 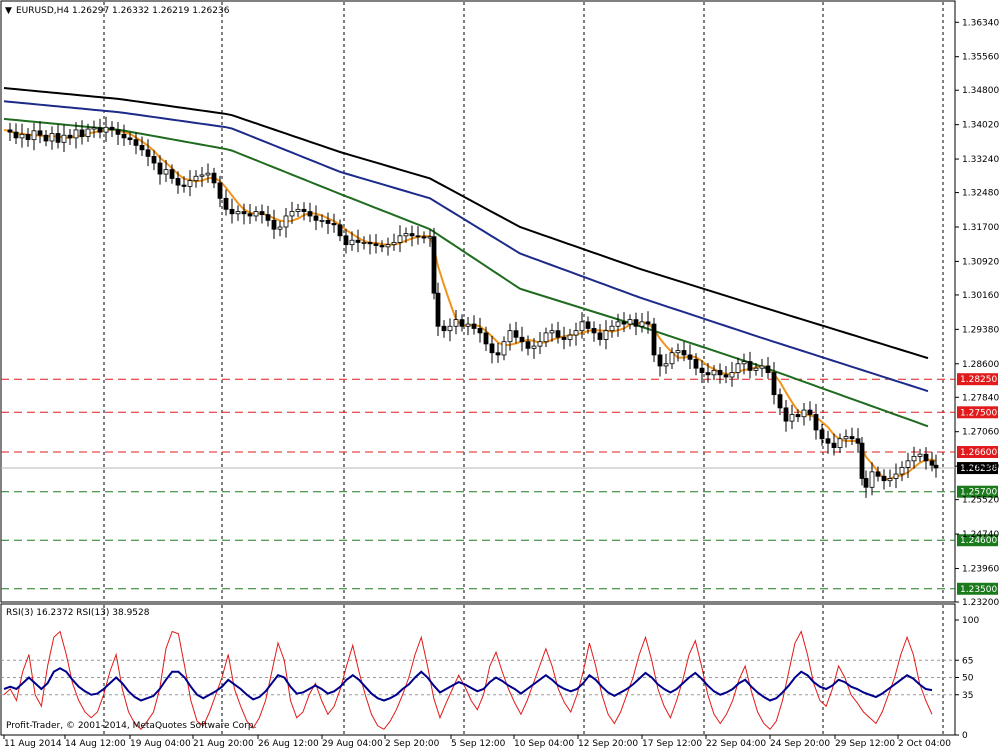 I want to click on rsi-level-label: 0, so click(x=965, y=736).